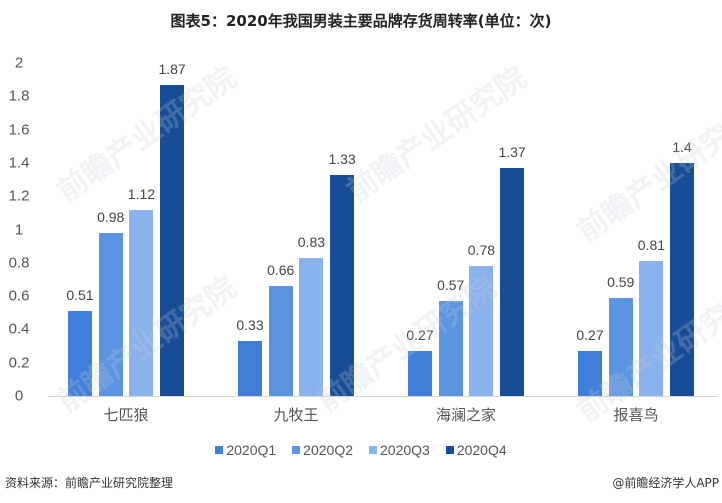 This screenshot has width=722, height=503. What do you see at coordinates (361, 21) in the screenshot?
I see `chart-title: 图表5：2020年我国男装主要品牌存货周转率(单位：次)` at bounding box center [361, 21].